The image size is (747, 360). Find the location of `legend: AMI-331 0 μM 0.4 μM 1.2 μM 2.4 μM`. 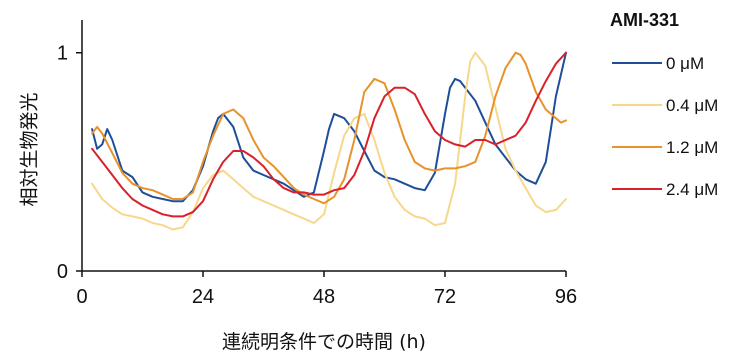

legend: AMI-331 0 μM 0.4 μM 1.2 μM 2.4 μM is located at coordinates (664, 104).